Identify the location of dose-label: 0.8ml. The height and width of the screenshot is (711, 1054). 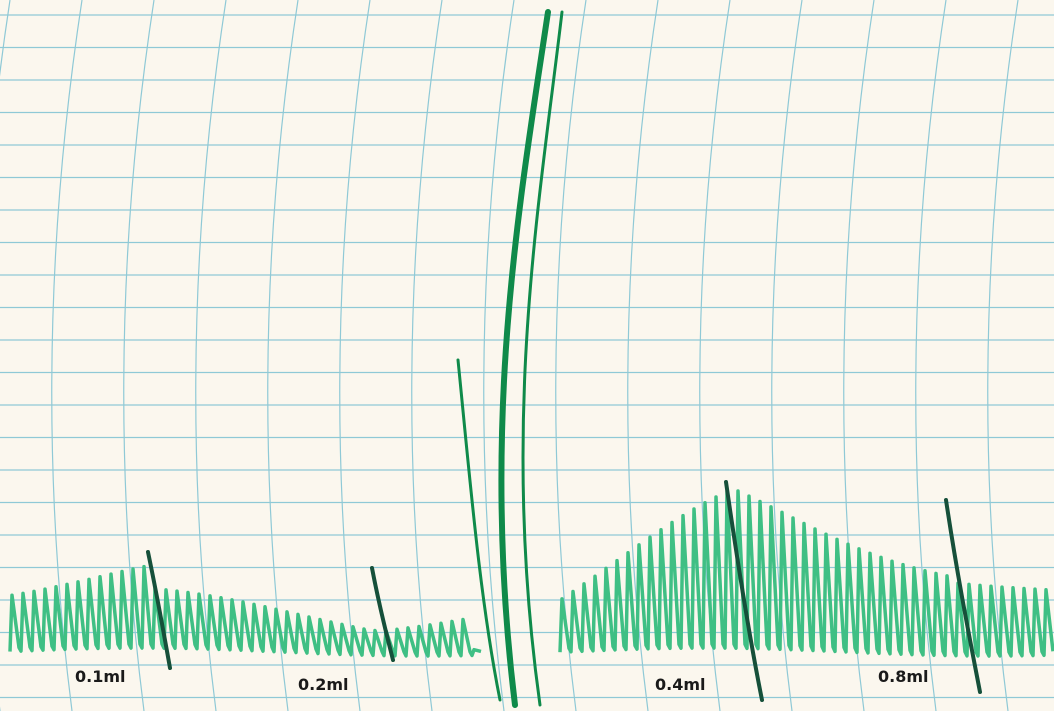
(903, 676).